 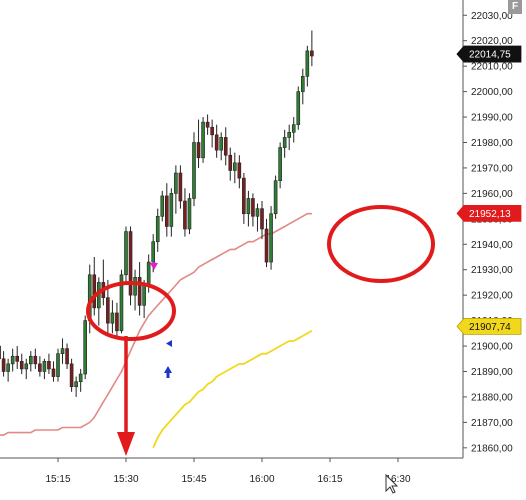 I want to click on panel-button: F, so click(x=515, y=7).